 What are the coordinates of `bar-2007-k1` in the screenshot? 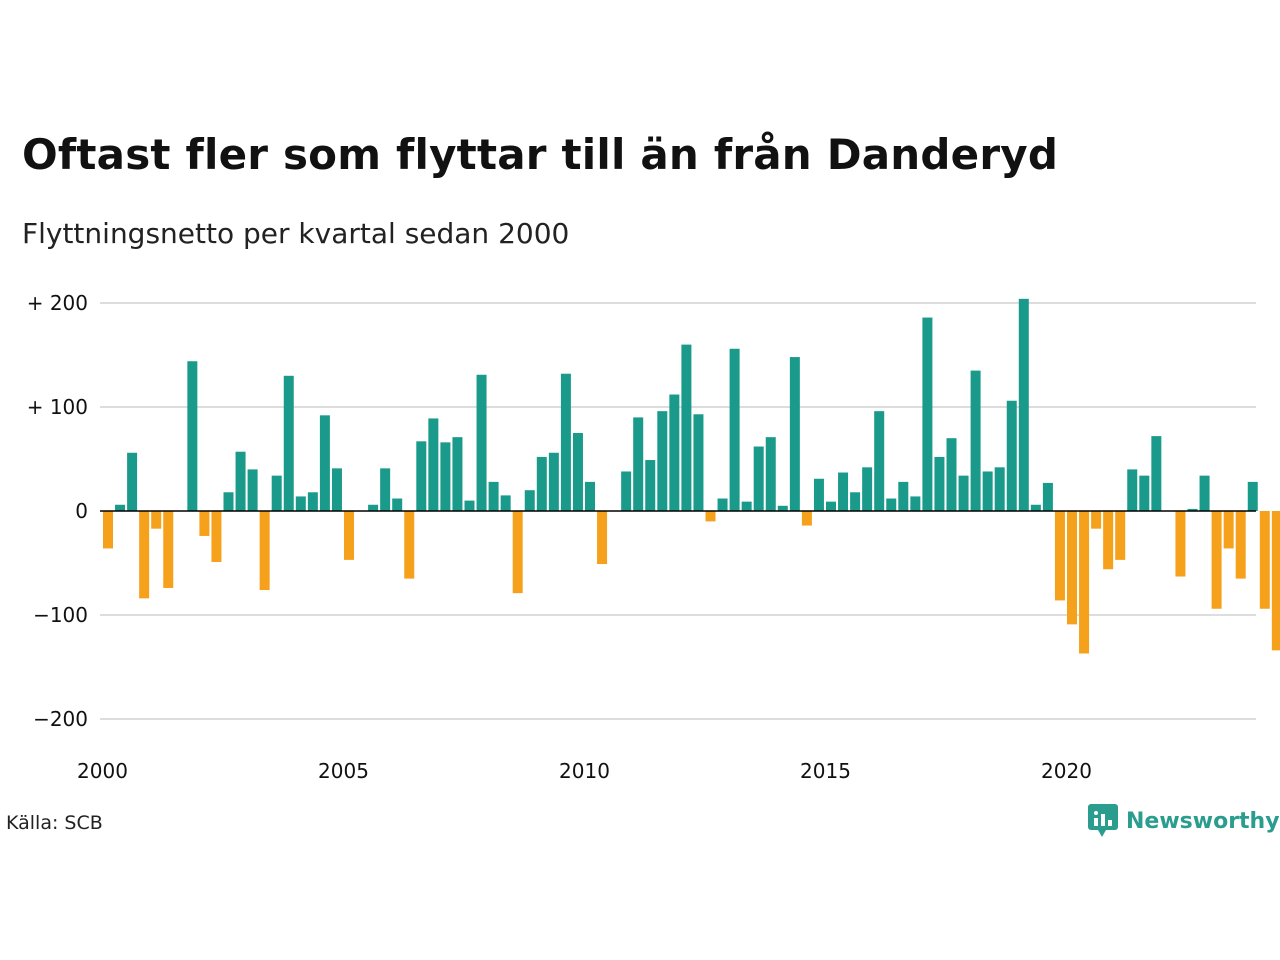 It's located at (445, 476).